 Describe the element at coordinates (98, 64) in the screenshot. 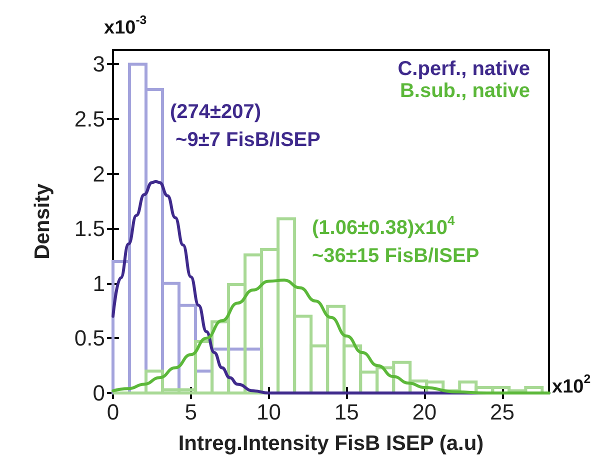

I see `y-tick-label: 3` at that location.